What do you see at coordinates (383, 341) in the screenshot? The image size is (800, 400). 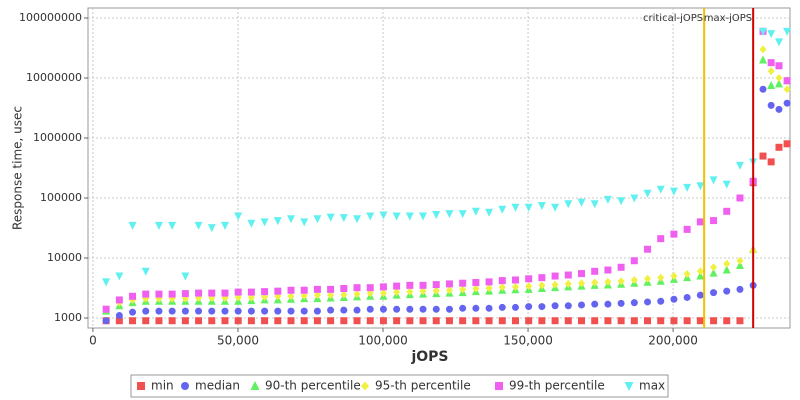 I see `x-tick-label: 100,000` at bounding box center [383, 341].